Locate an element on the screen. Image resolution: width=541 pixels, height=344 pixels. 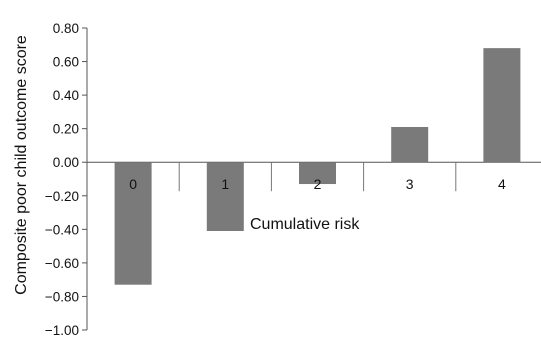
y-tick-label: 0.20 is located at coordinates (66, 129).